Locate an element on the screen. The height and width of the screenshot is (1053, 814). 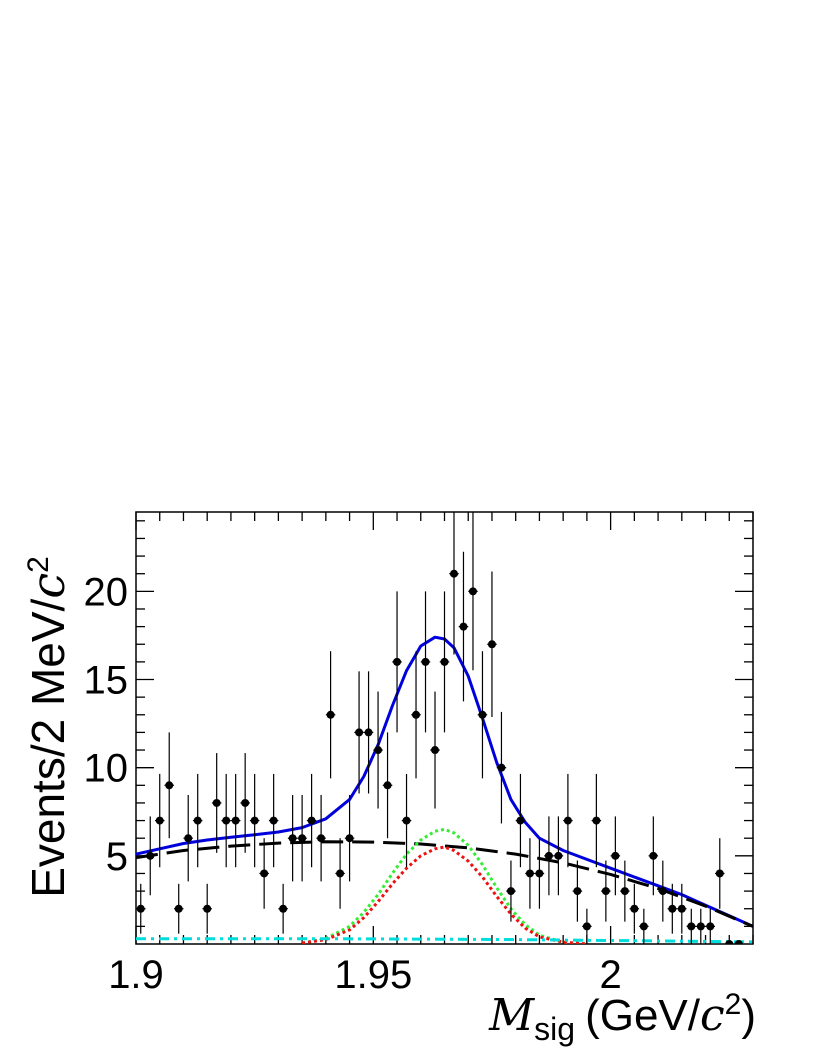
y-tick-label: 5 is located at coordinates (117, 857).